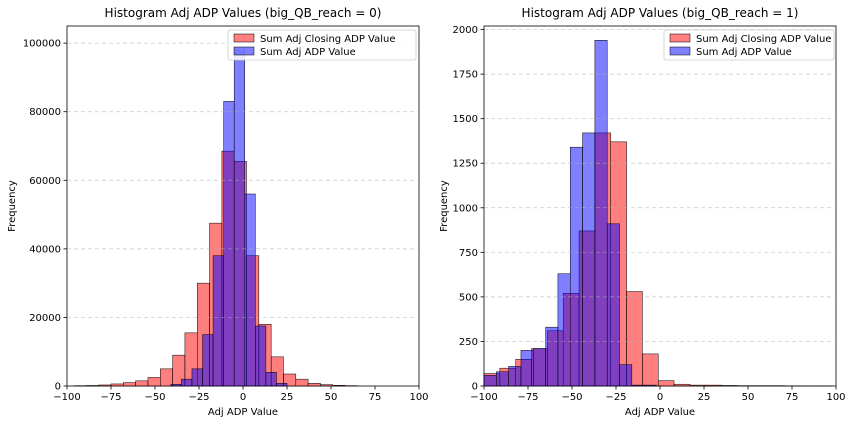  I want to click on x-tick-label-right: −50, so click(571, 397).